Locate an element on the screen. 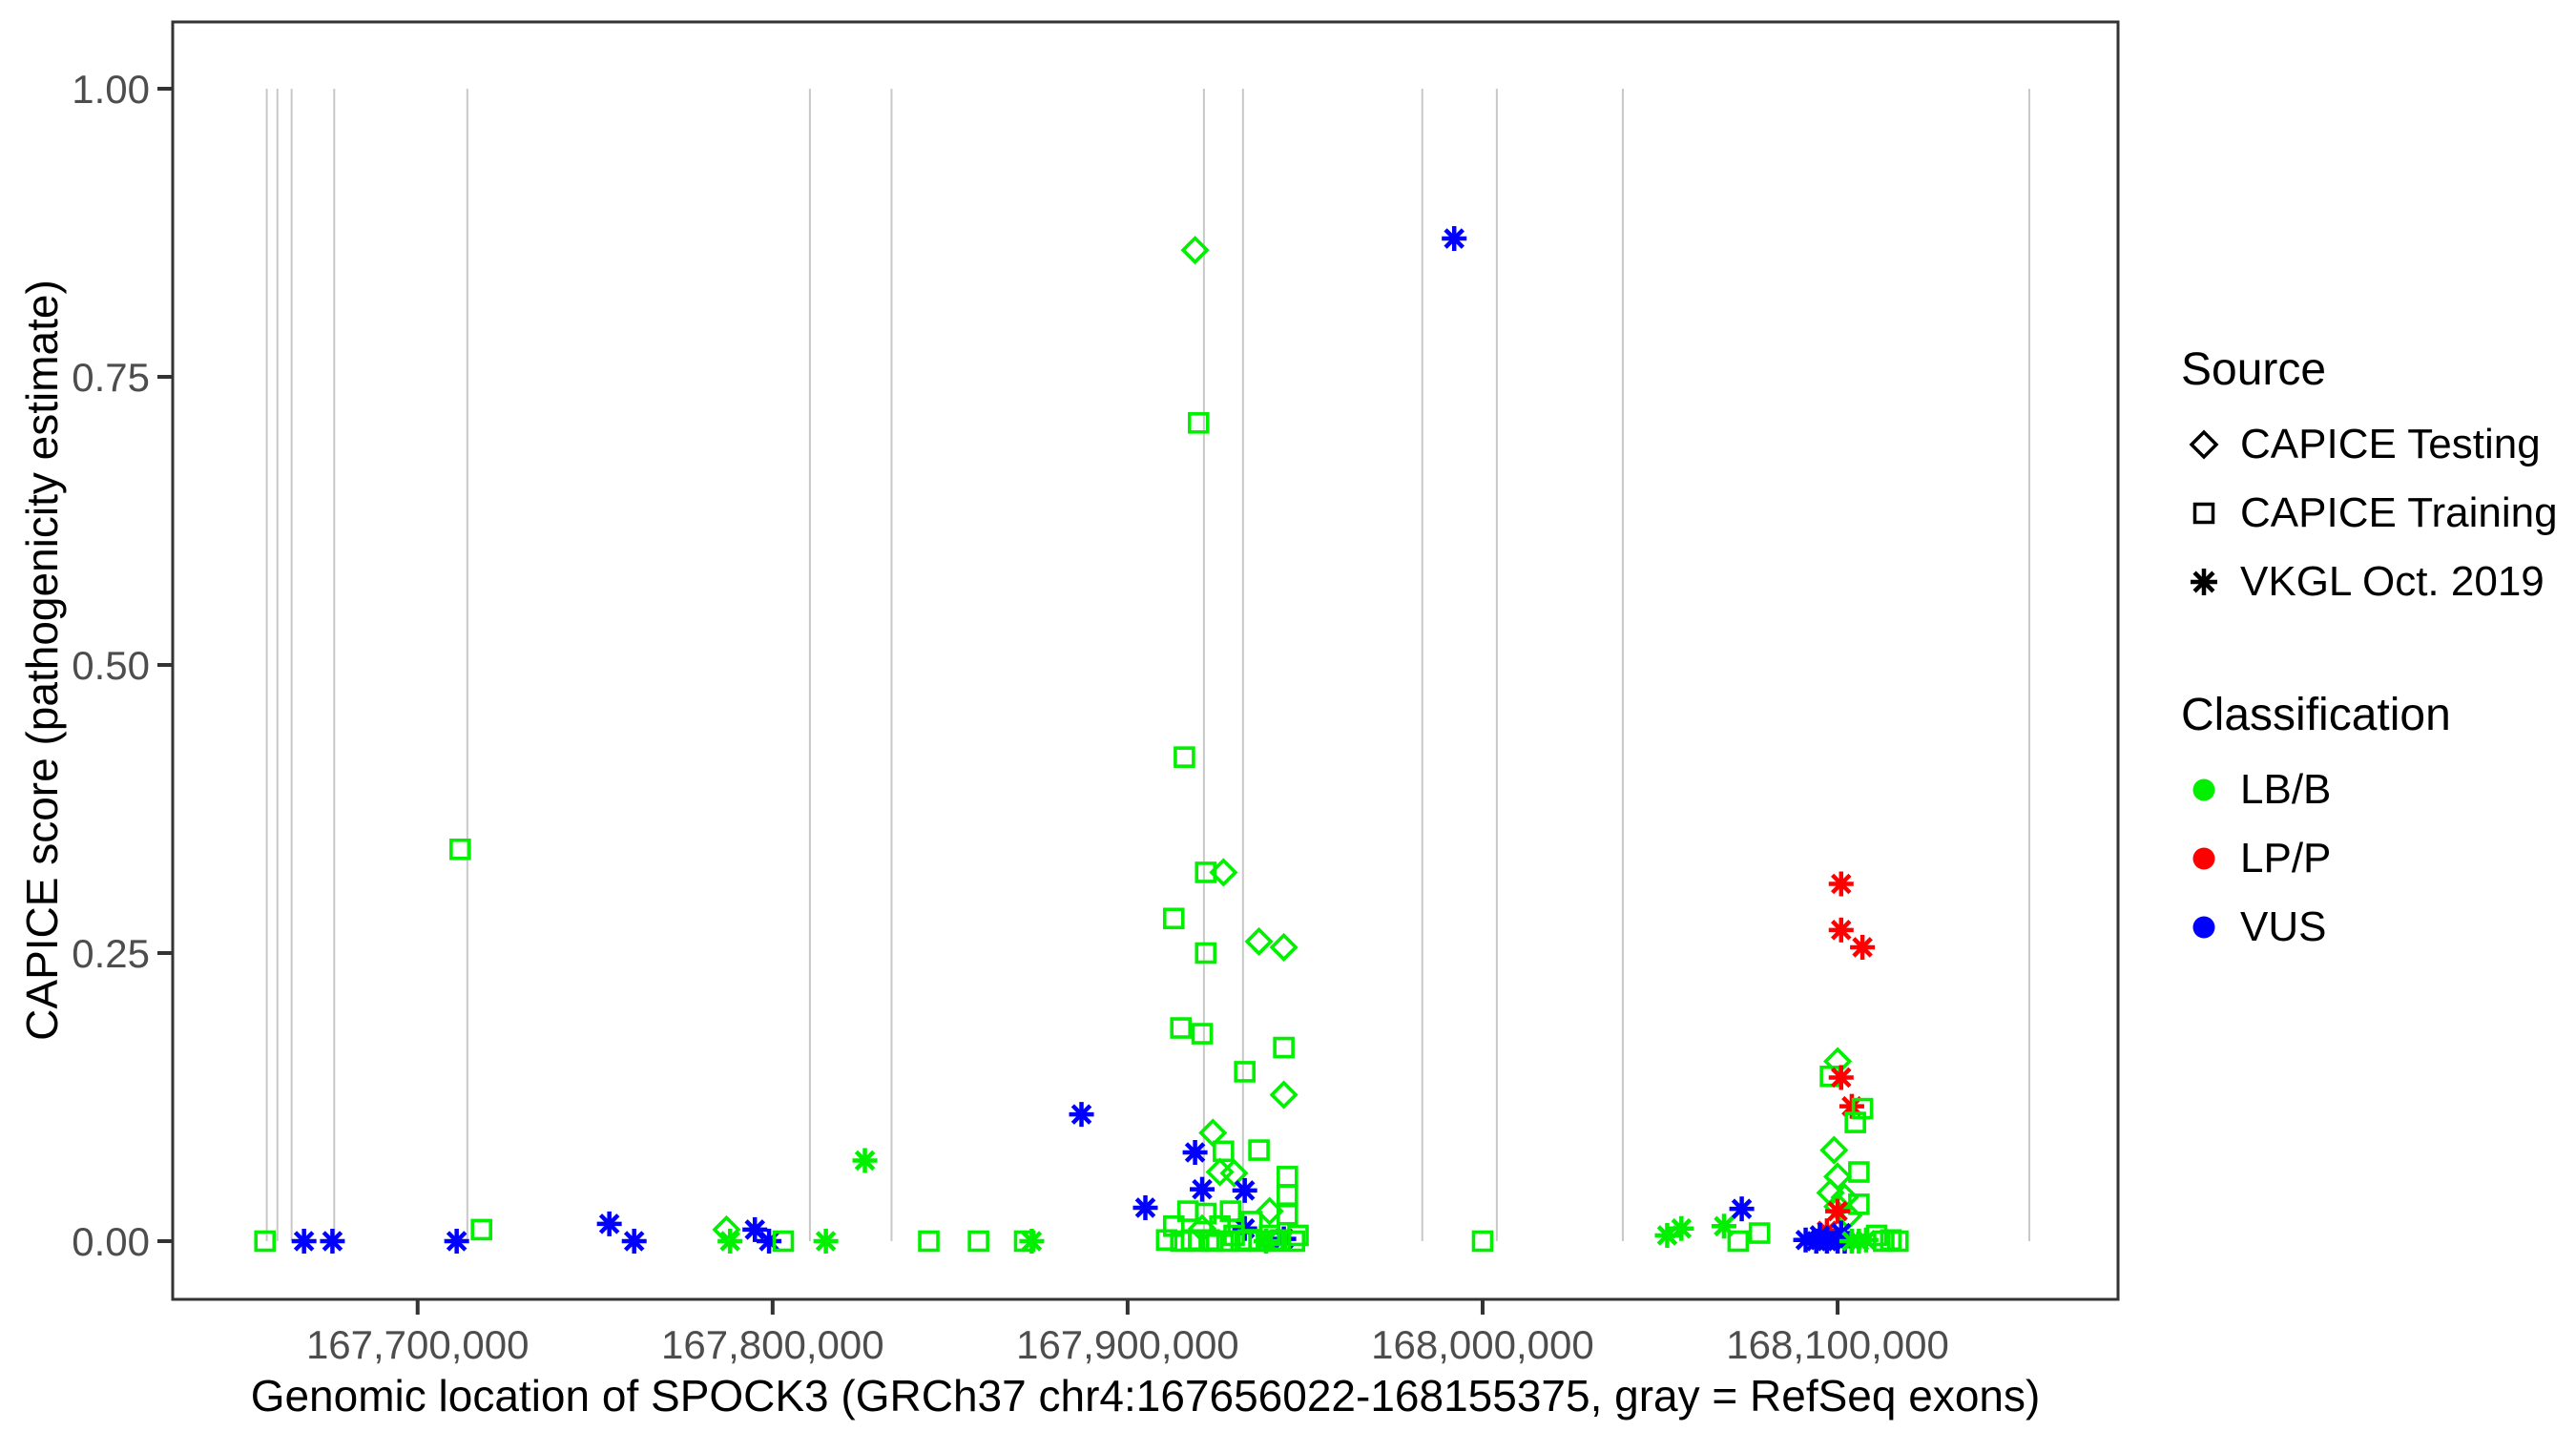  legend-item-capice-training: CAPICE Training is located at coordinates (2369, 513).